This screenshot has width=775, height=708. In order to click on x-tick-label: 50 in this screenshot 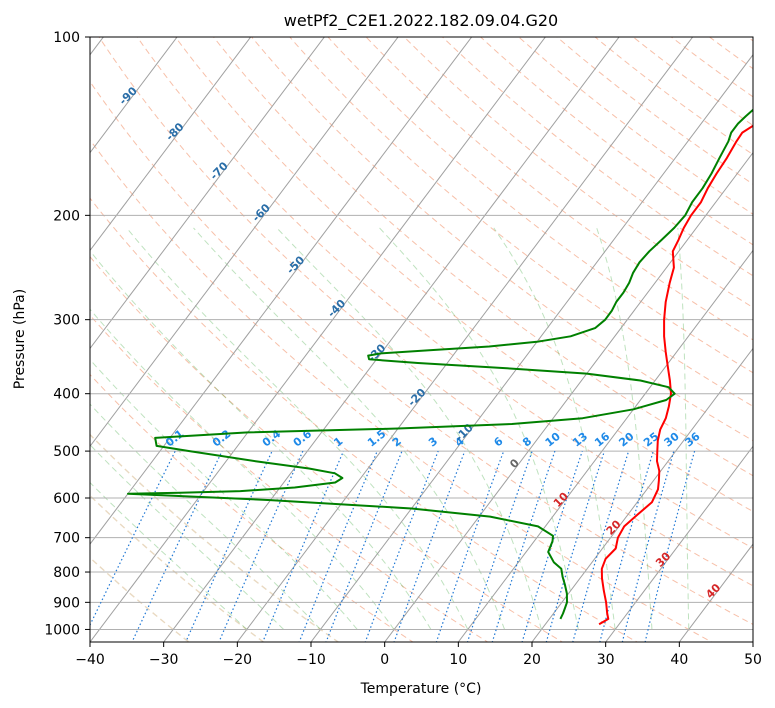, I will do `click(753, 660)`.